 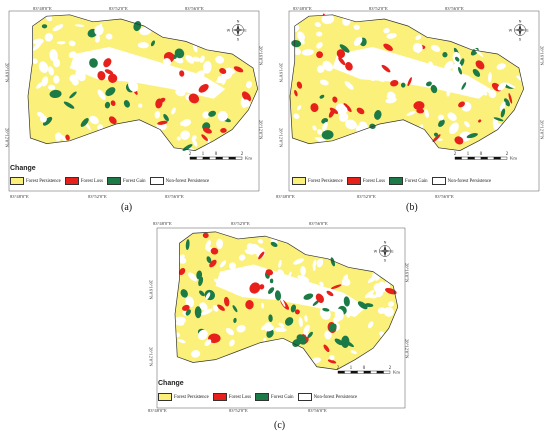 What do you see at coordinates (187, 181) in the screenshot?
I see `legend-label: Non-forest Persistence` at bounding box center [187, 181].